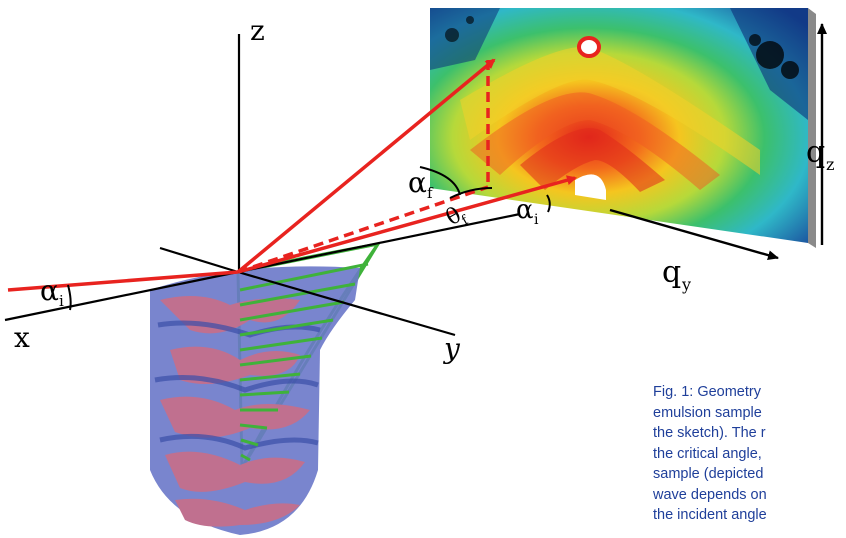  What do you see at coordinates (718, 142) in the screenshot?
I see `detector-axes` at bounding box center [718, 142].